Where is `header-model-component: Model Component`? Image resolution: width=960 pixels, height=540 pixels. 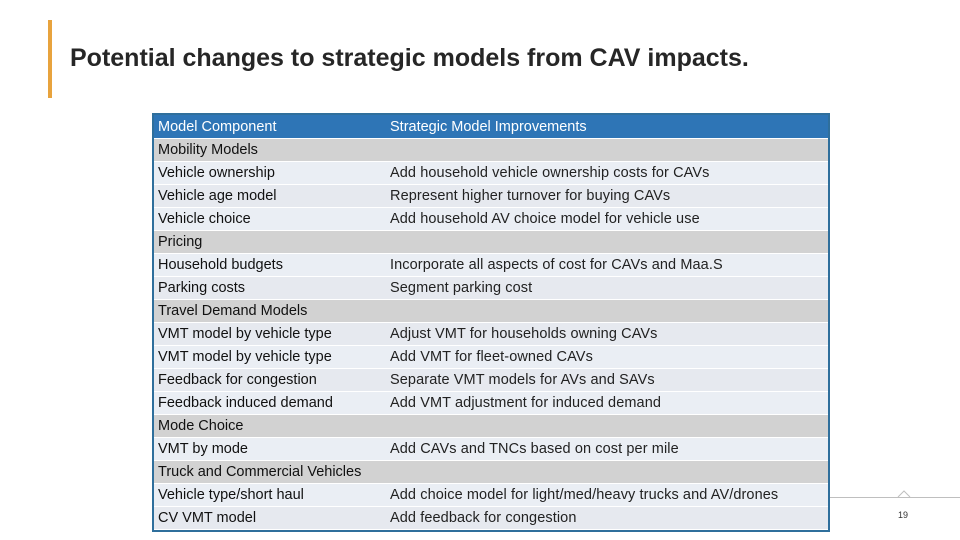 header-model-component: Model Component is located at coordinates (270, 127).